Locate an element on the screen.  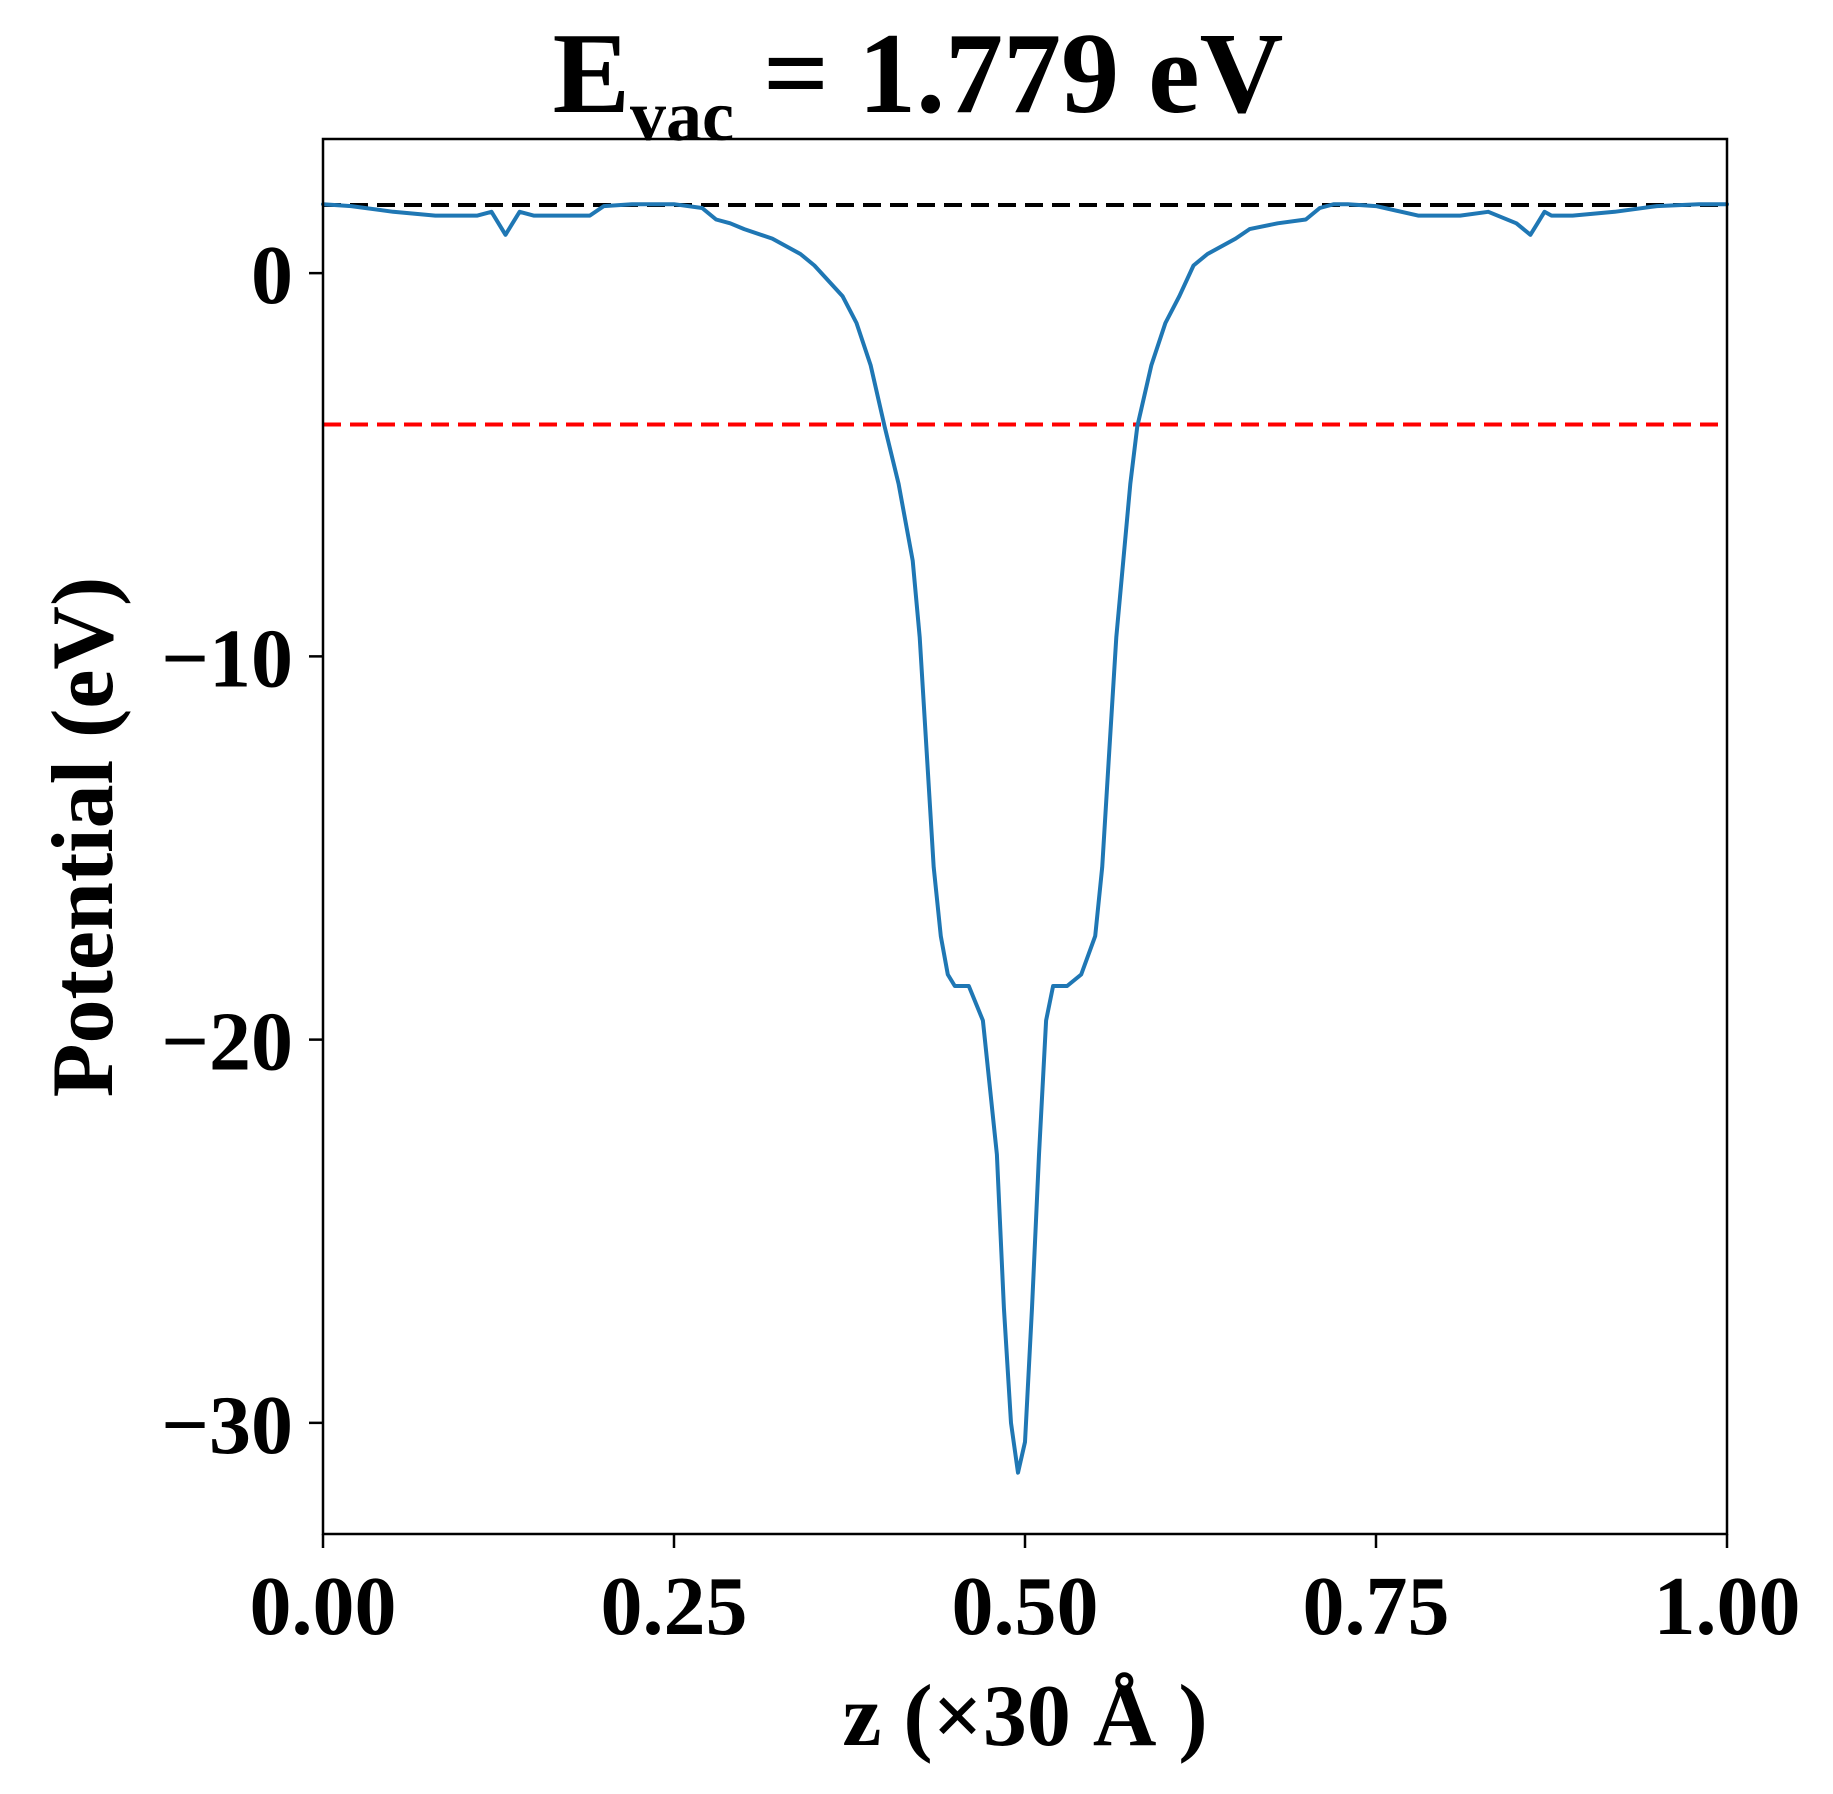
y-axis-ticks: 0 −10 −20 −30 is located at coordinates (242, 850).